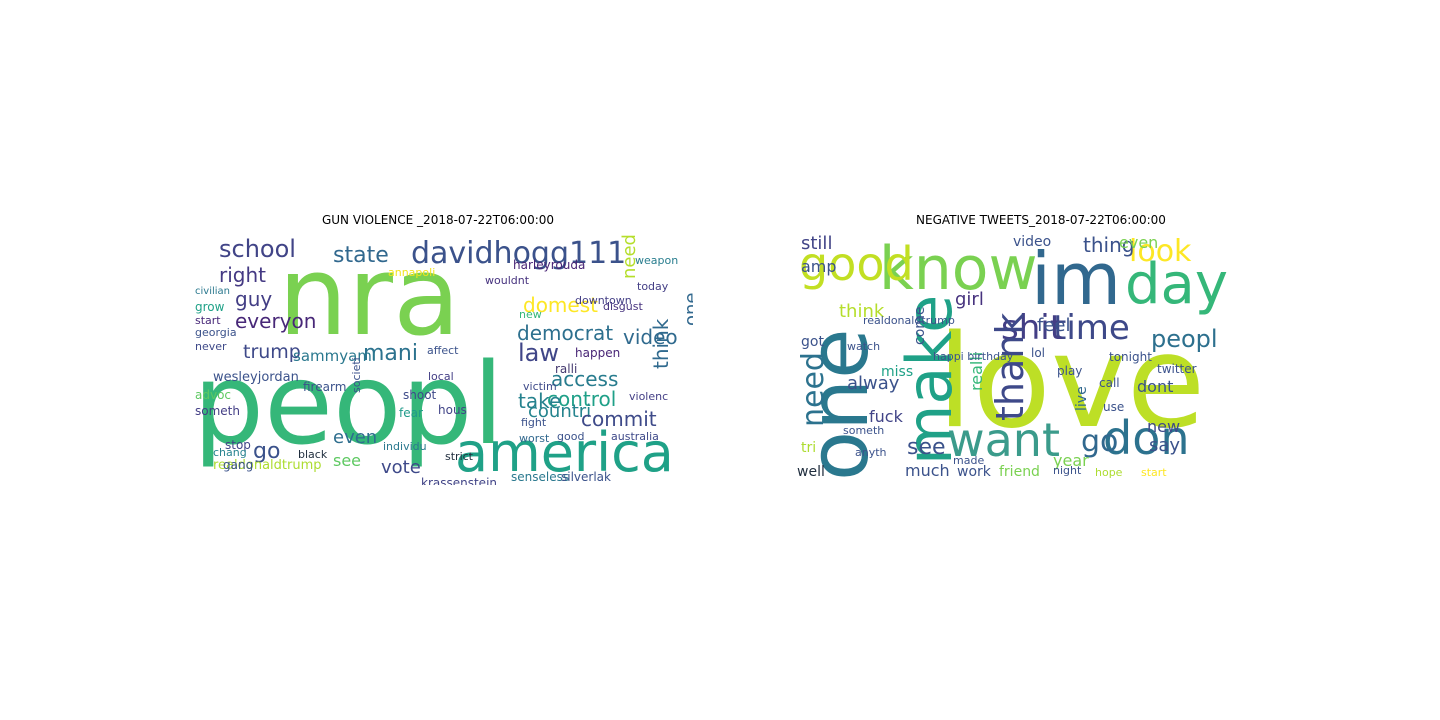 Image resolution: width=1440 pixels, height=720 pixels. Describe the element at coordinates (565, 333) in the screenshot. I see `cloud-word: democrat` at that location.